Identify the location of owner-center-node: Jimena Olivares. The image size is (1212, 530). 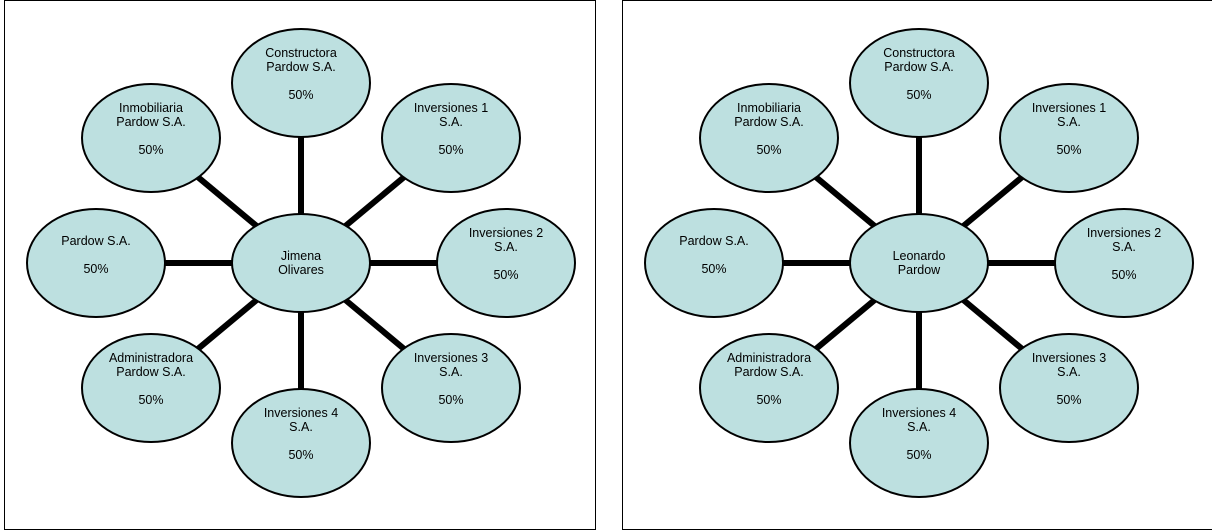
(301, 263).